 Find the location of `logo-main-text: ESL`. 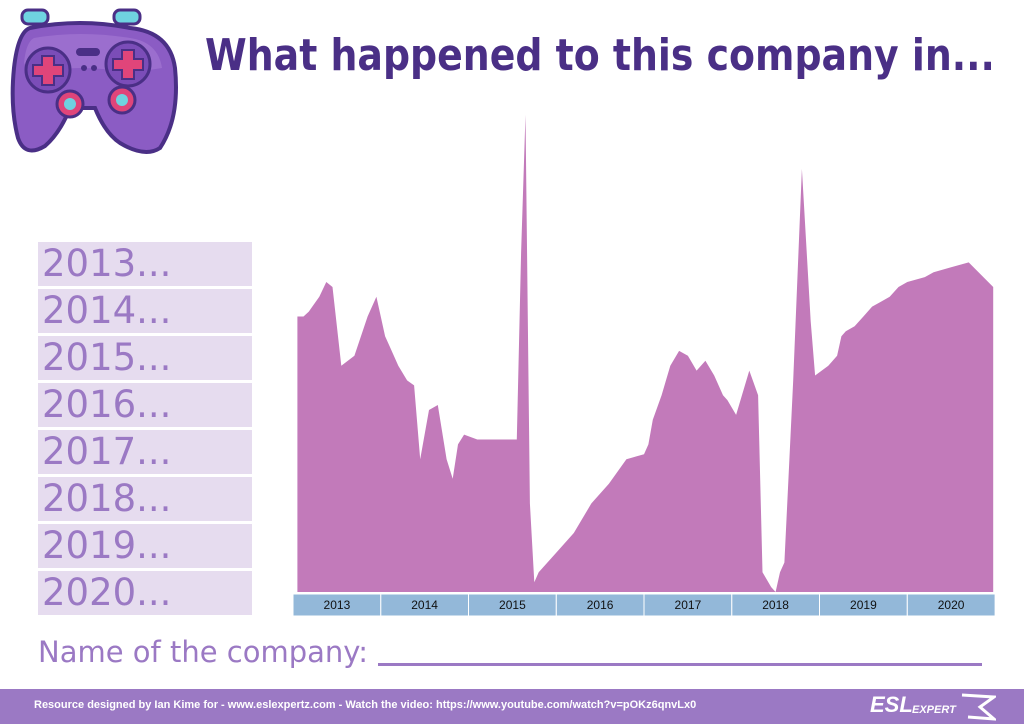

logo-main-text: ESL is located at coordinates (891, 704).